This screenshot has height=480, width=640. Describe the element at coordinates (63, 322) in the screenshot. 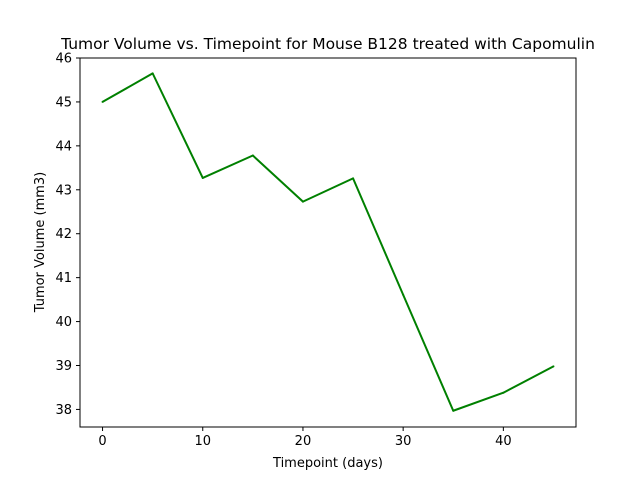

I see `y-tick-label: 40` at that location.